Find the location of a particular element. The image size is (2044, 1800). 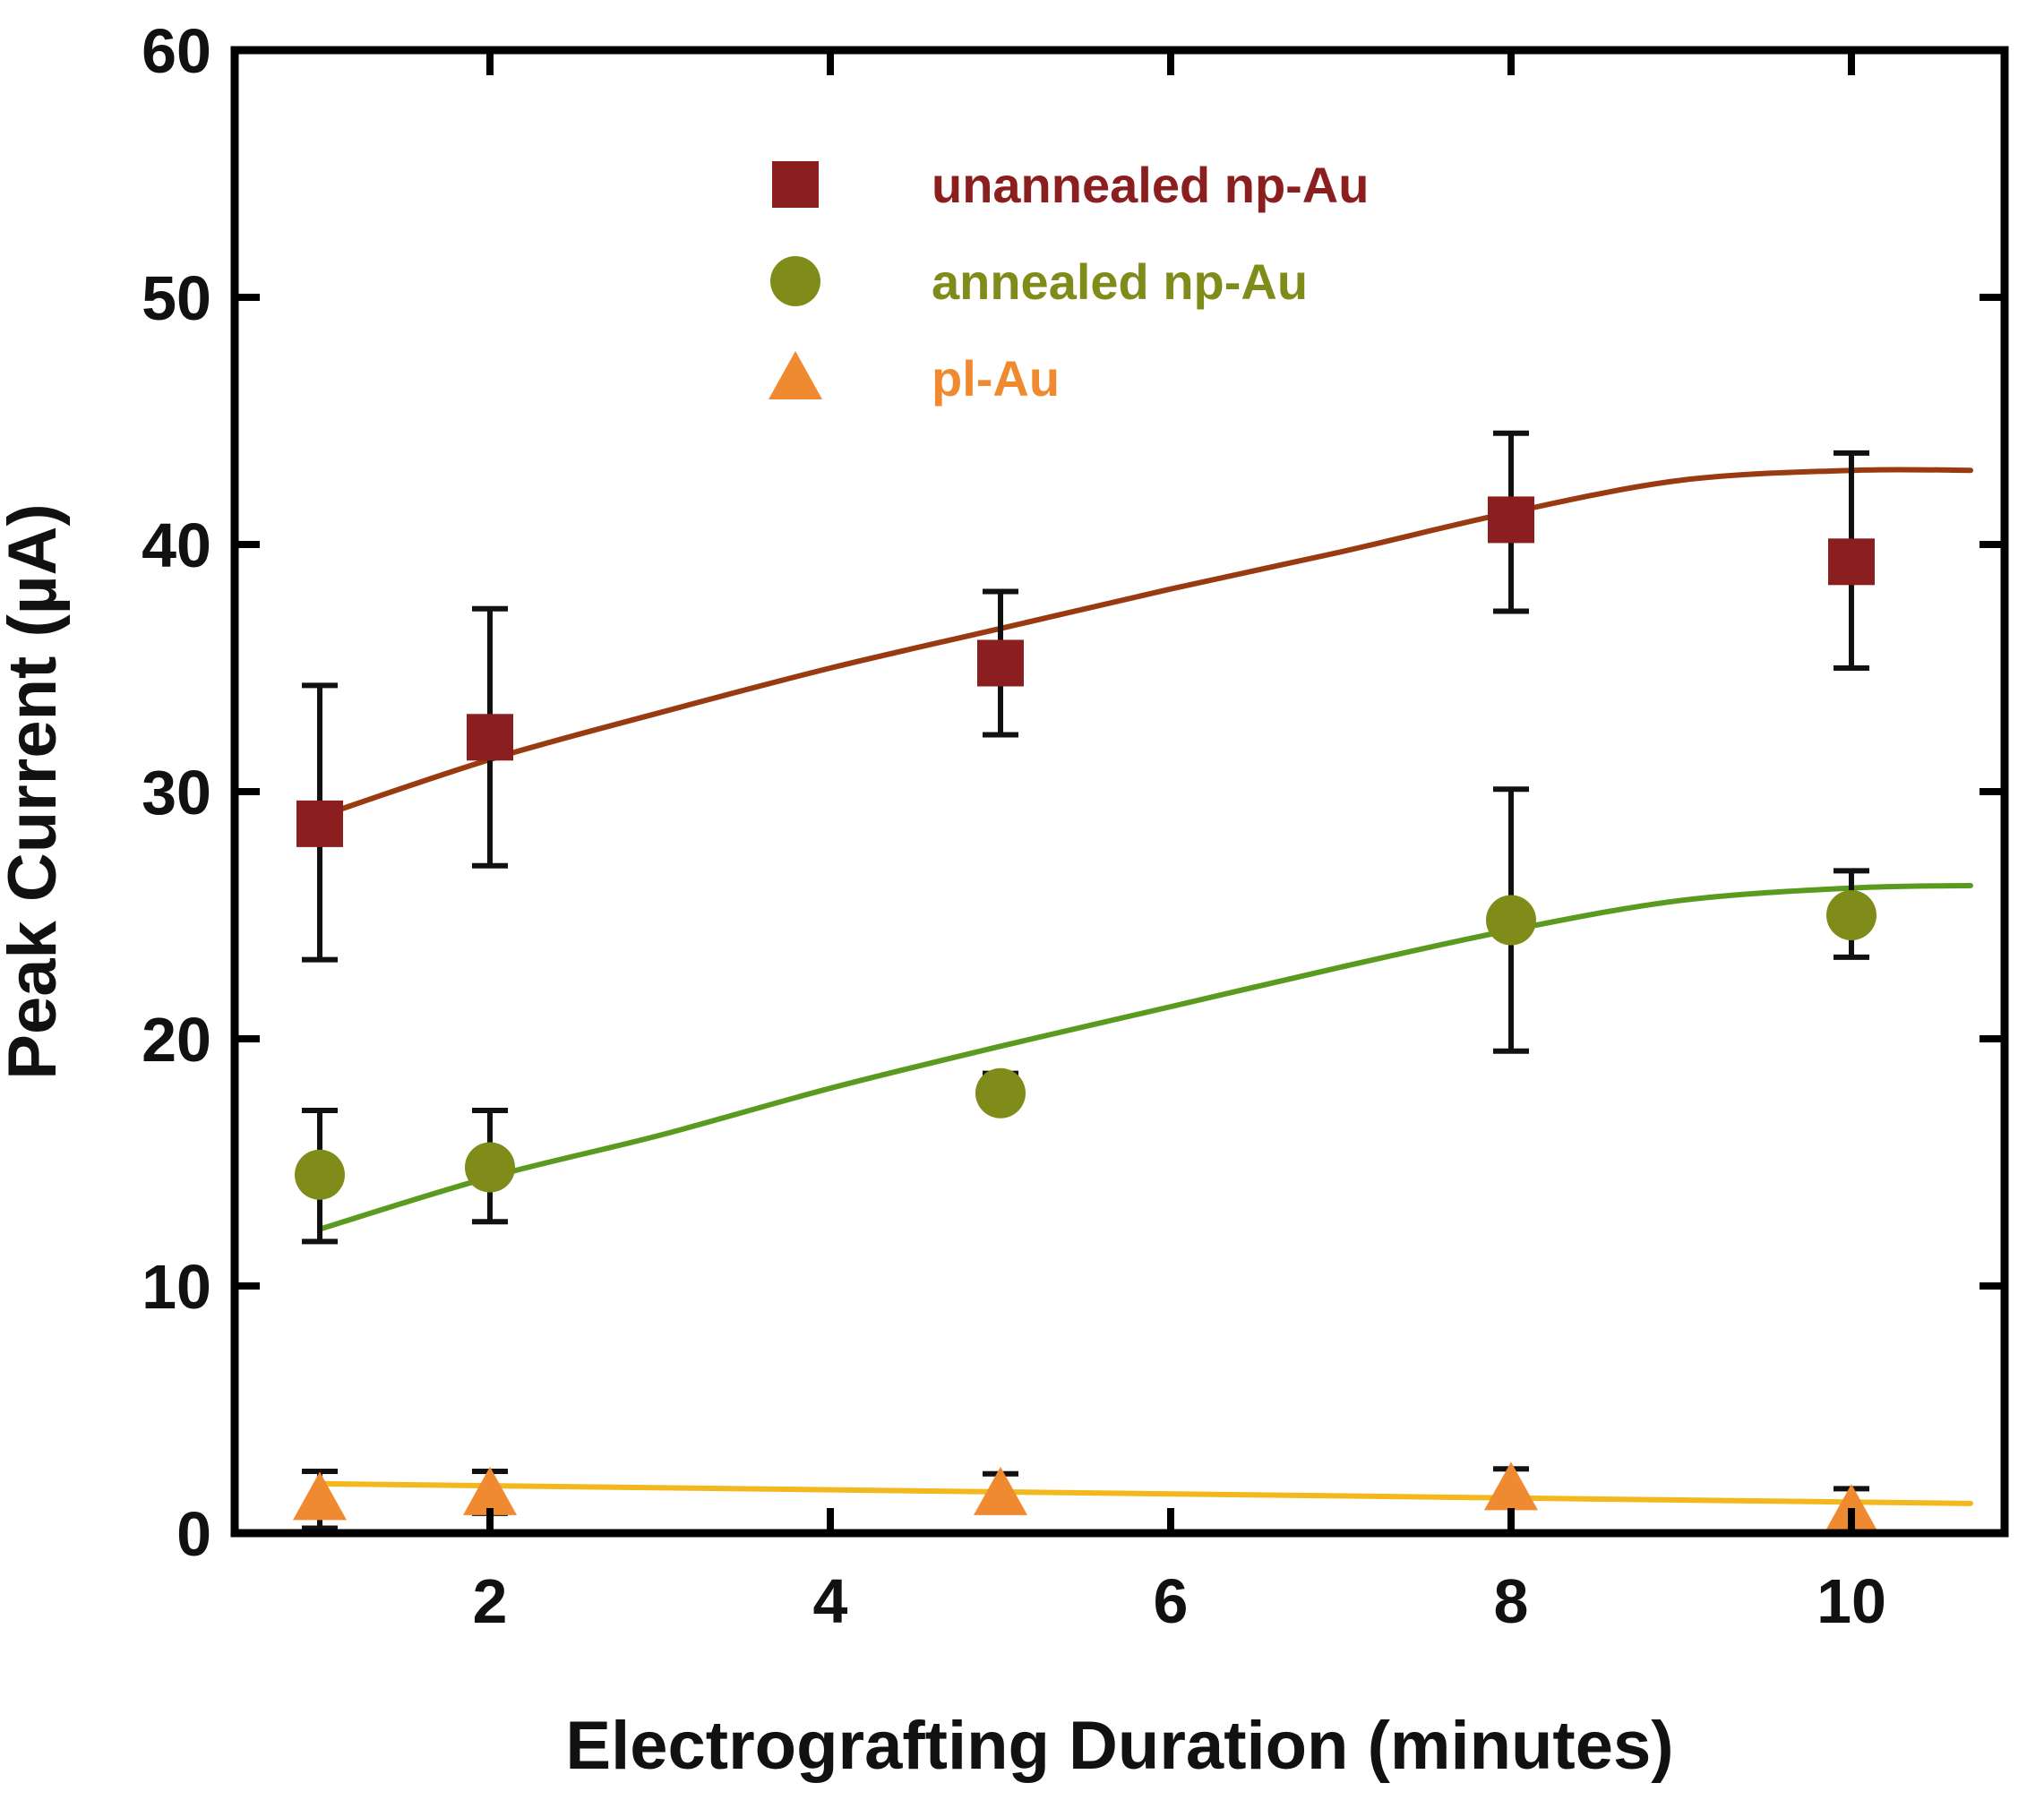

legend-label: pl-Au is located at coordinates (996, 379).